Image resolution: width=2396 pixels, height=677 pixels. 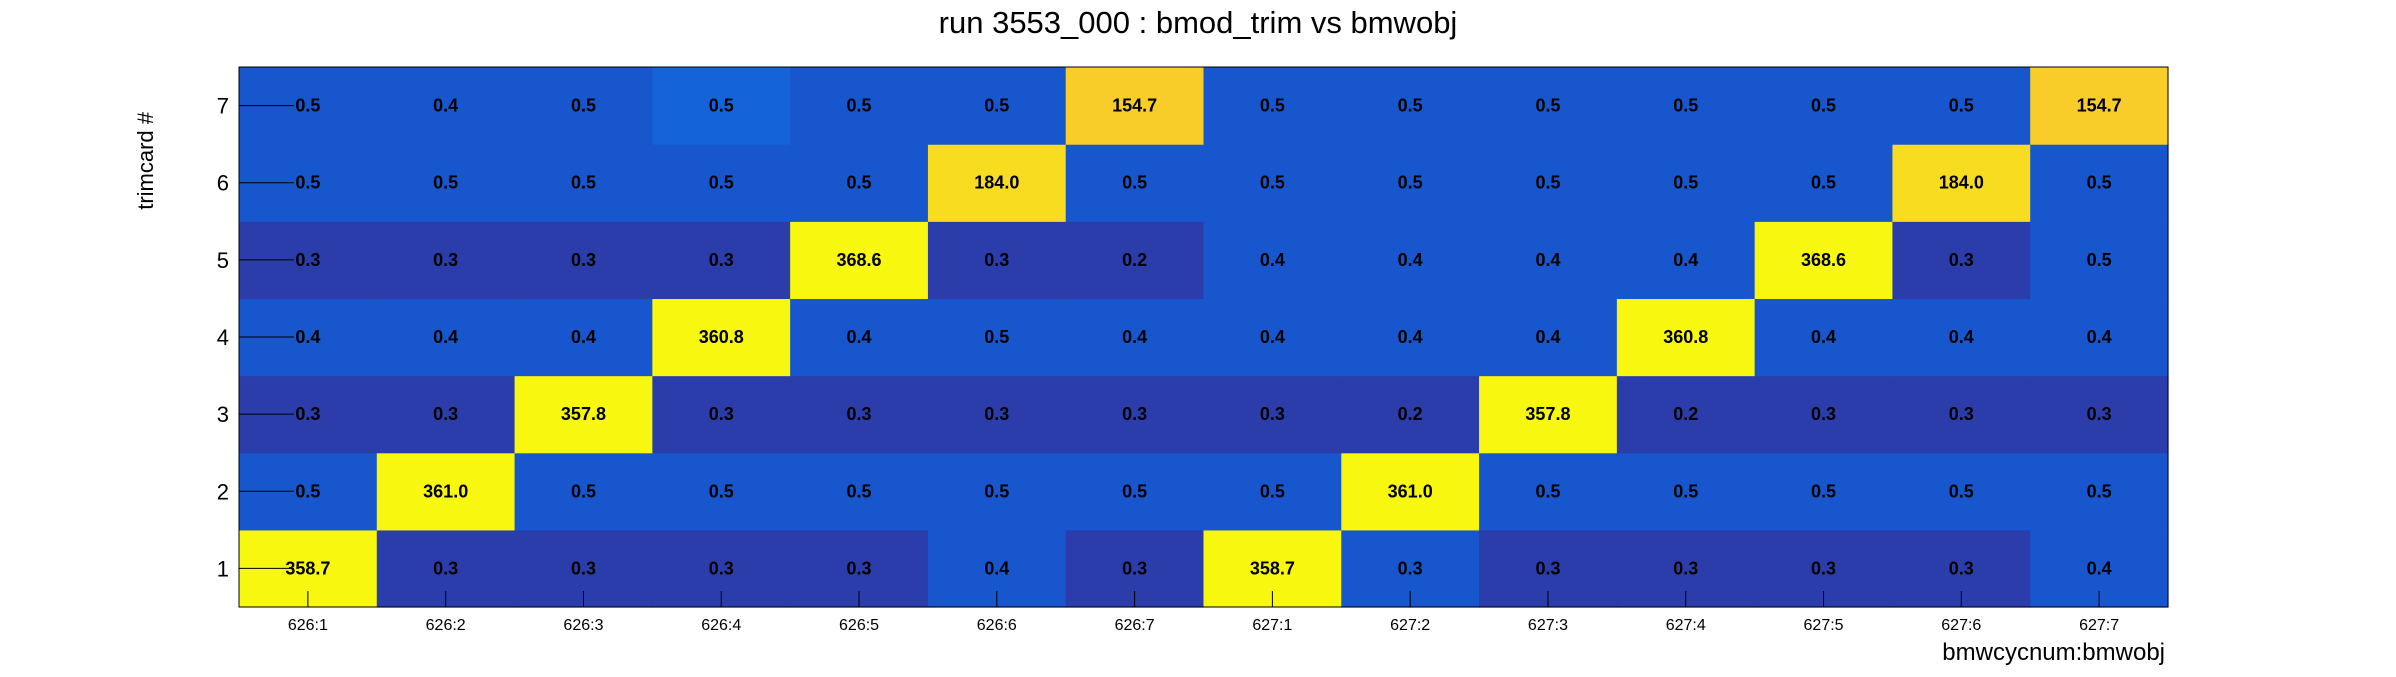 What do you see at coordinates (997, 625) in the screenshot?
I see `x-tick-label: 626:6` at bounding box center [997, 625].